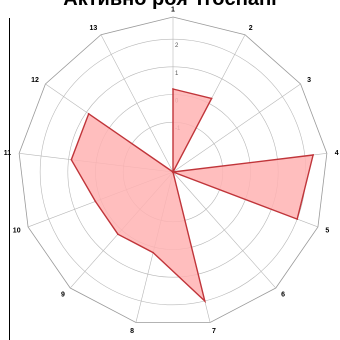  Describe the element at coordinates (8, 153) in the screenshot. I see `category-label: 11` at that location.